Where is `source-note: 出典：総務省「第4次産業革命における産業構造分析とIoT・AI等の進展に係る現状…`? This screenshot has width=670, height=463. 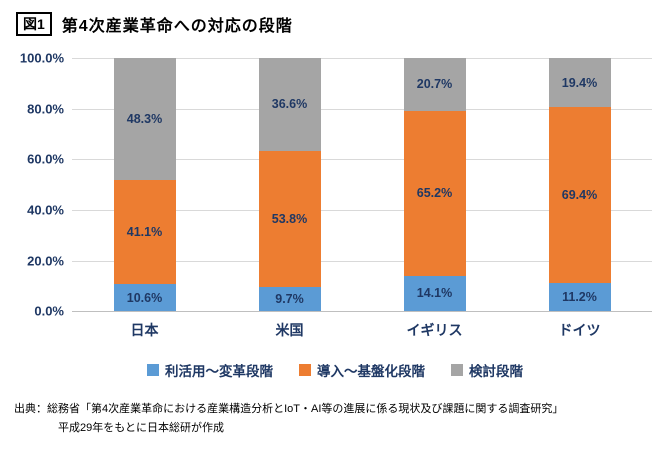
source-note: 出典：総務省「第4次産業革命における産業構造分析とIoT・AI等の進展に係る現状… is located at coordinates (335, 418).